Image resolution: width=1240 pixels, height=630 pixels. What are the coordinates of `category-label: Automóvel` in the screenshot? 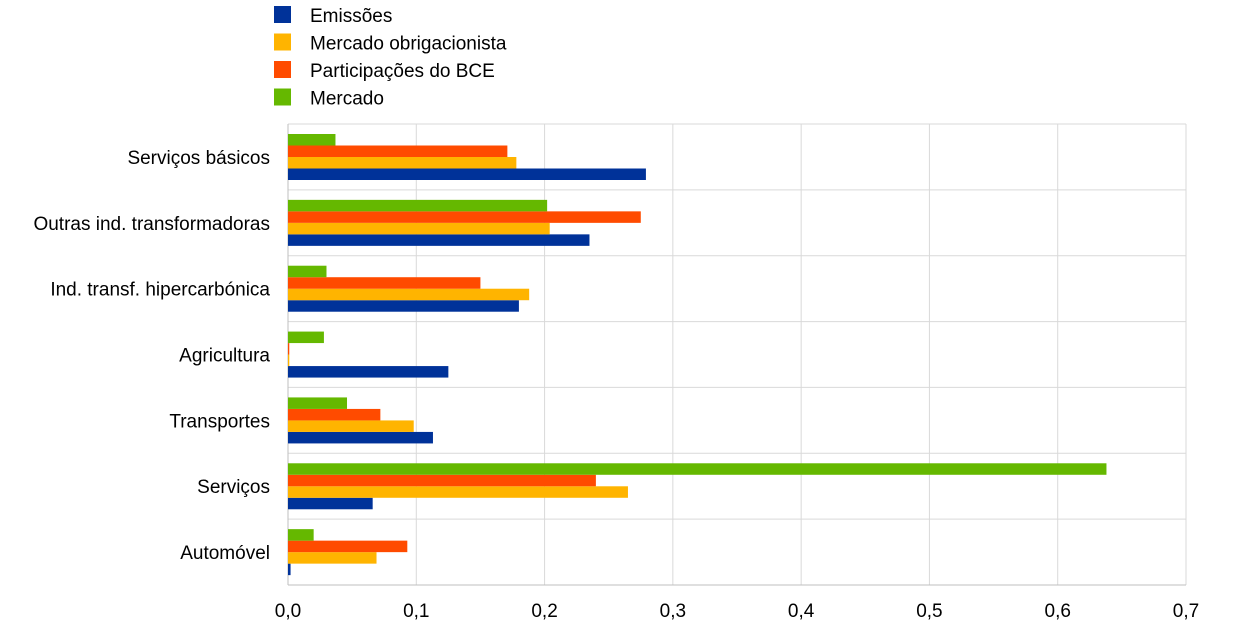 It's located at (225, 553).